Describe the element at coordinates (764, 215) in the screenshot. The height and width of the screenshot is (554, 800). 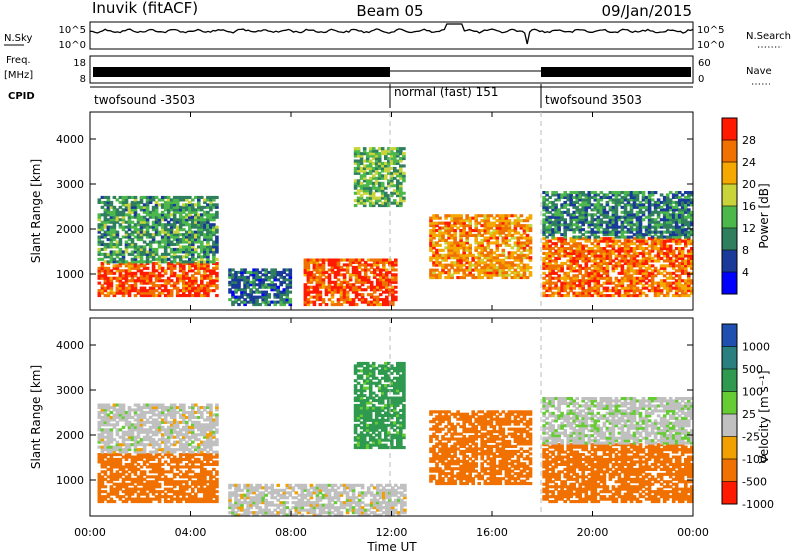
I see `power-cbar-label: Power [dB]` at that location.